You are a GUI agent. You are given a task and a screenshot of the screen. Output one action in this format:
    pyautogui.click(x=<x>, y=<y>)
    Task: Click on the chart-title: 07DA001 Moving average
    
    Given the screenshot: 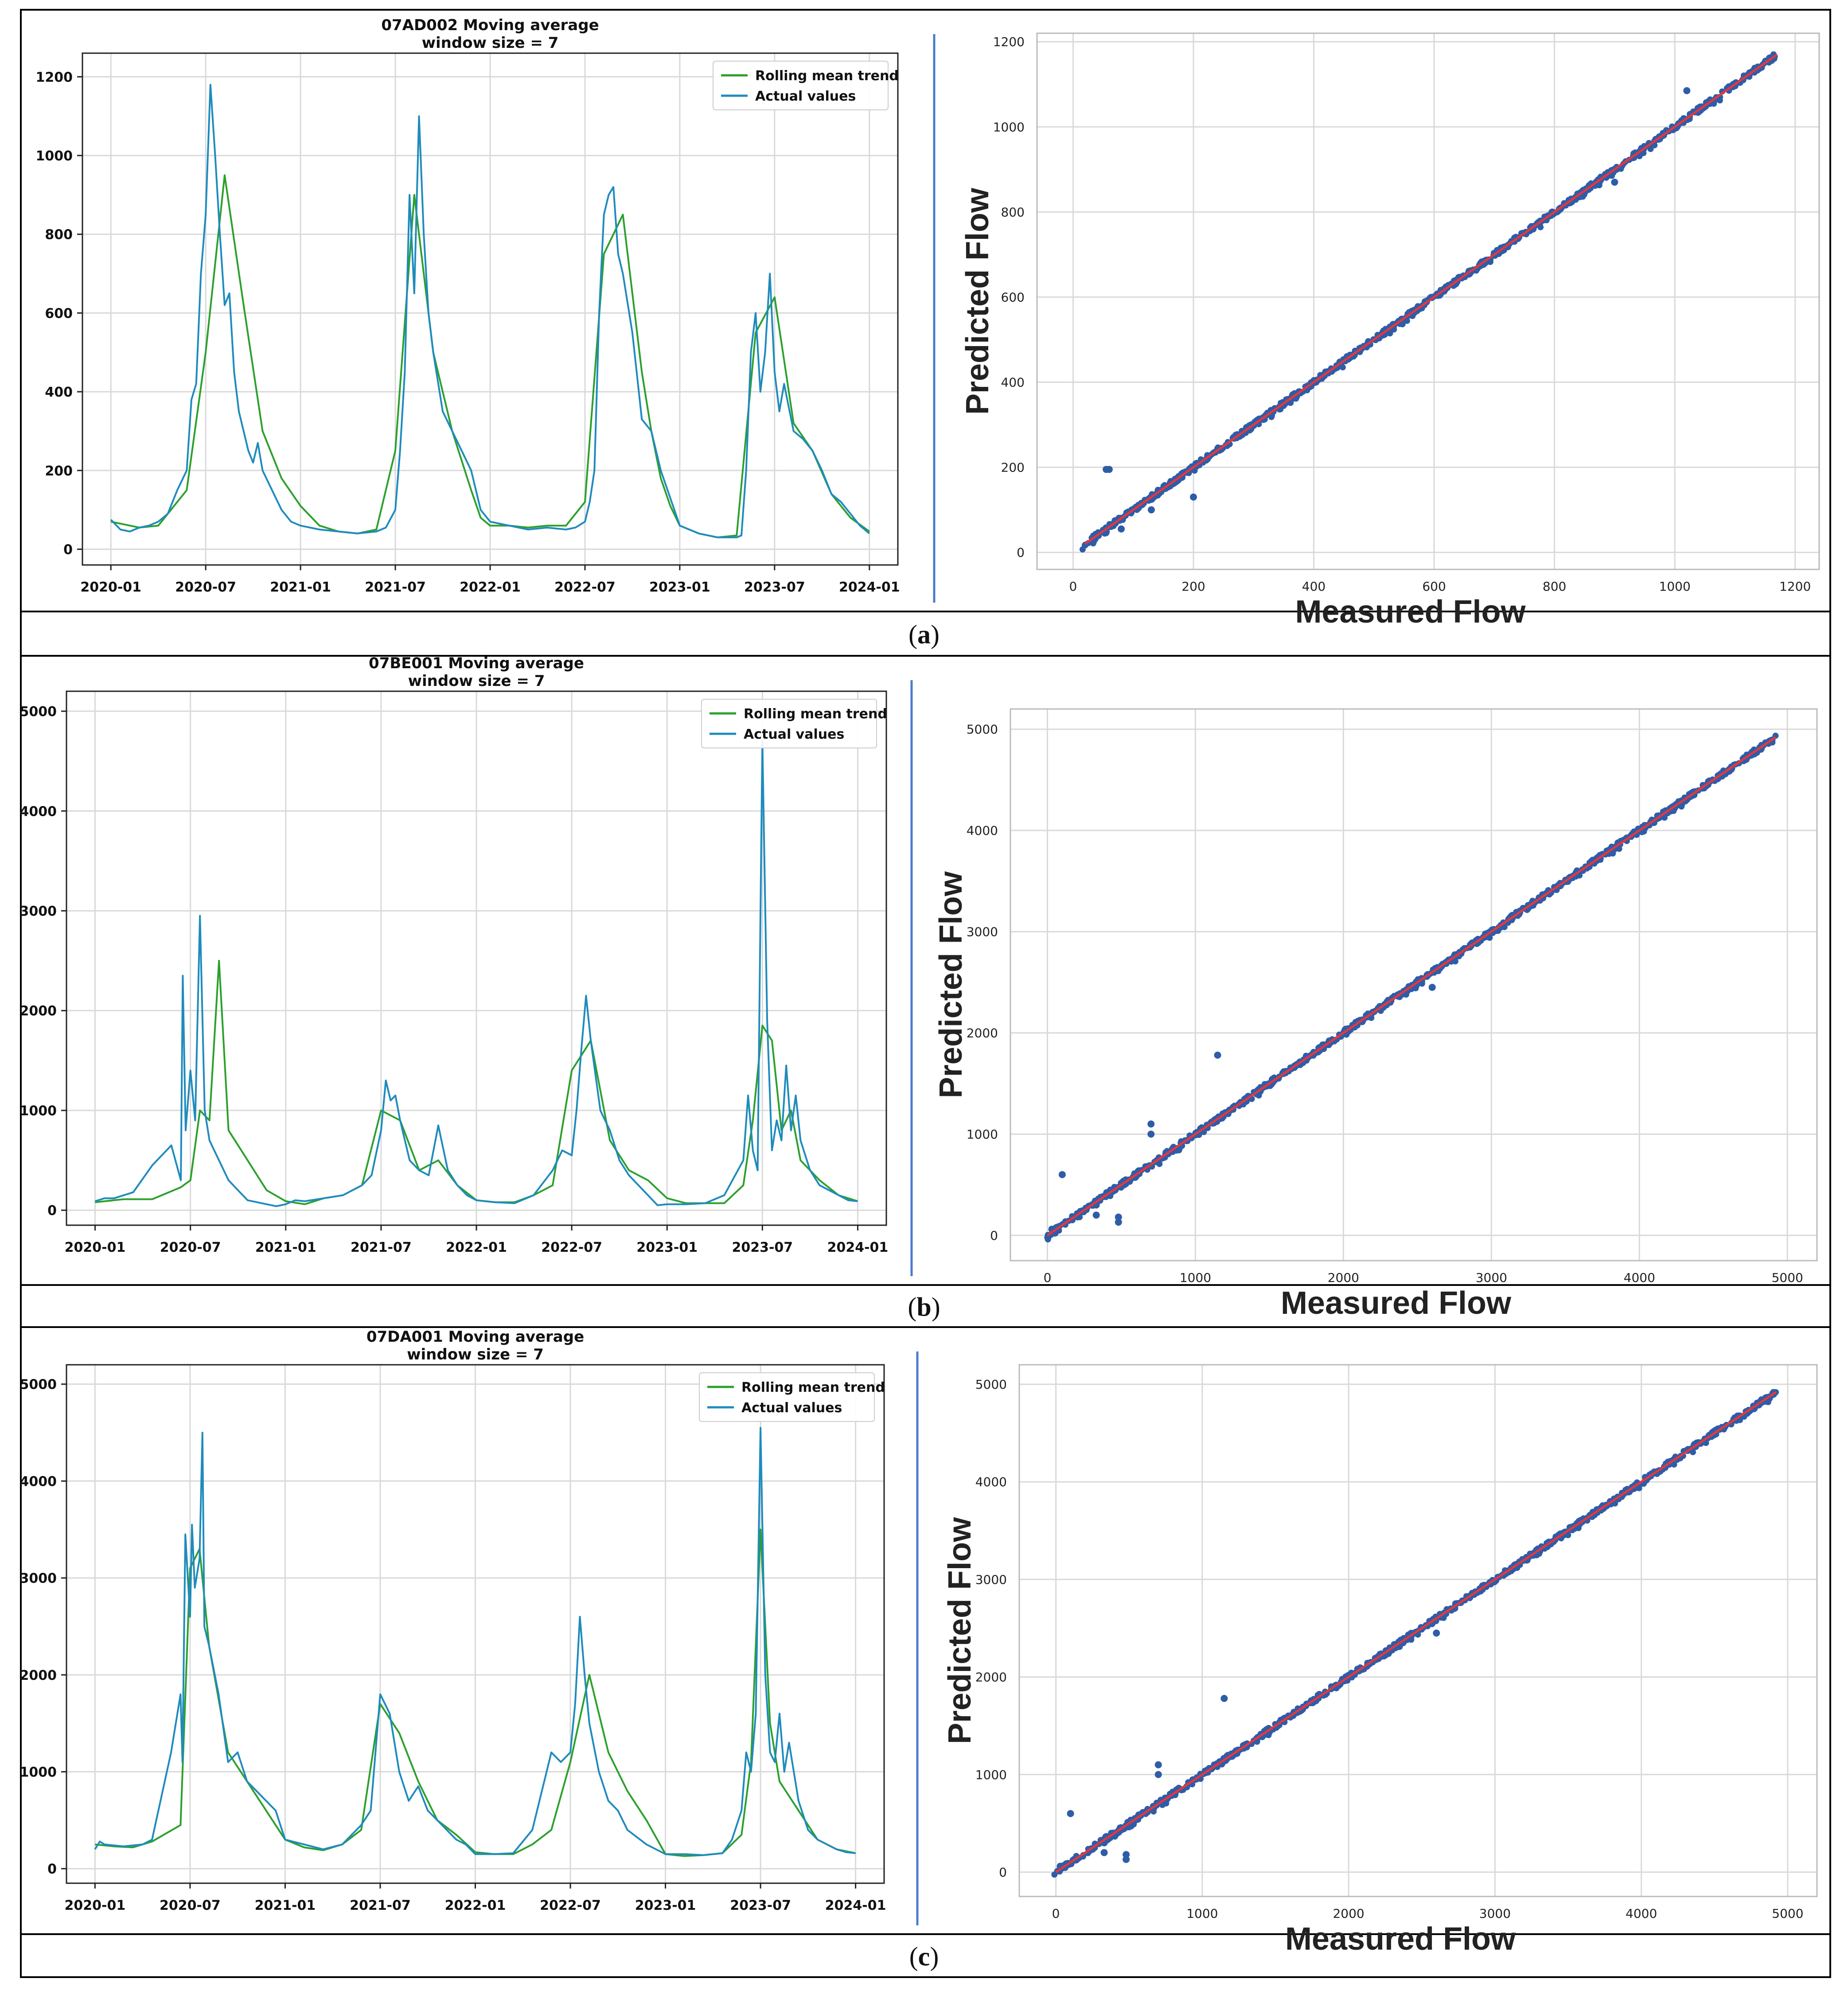 What is the action you would take?
    pyautogui.click(x=475, y=1337)
    